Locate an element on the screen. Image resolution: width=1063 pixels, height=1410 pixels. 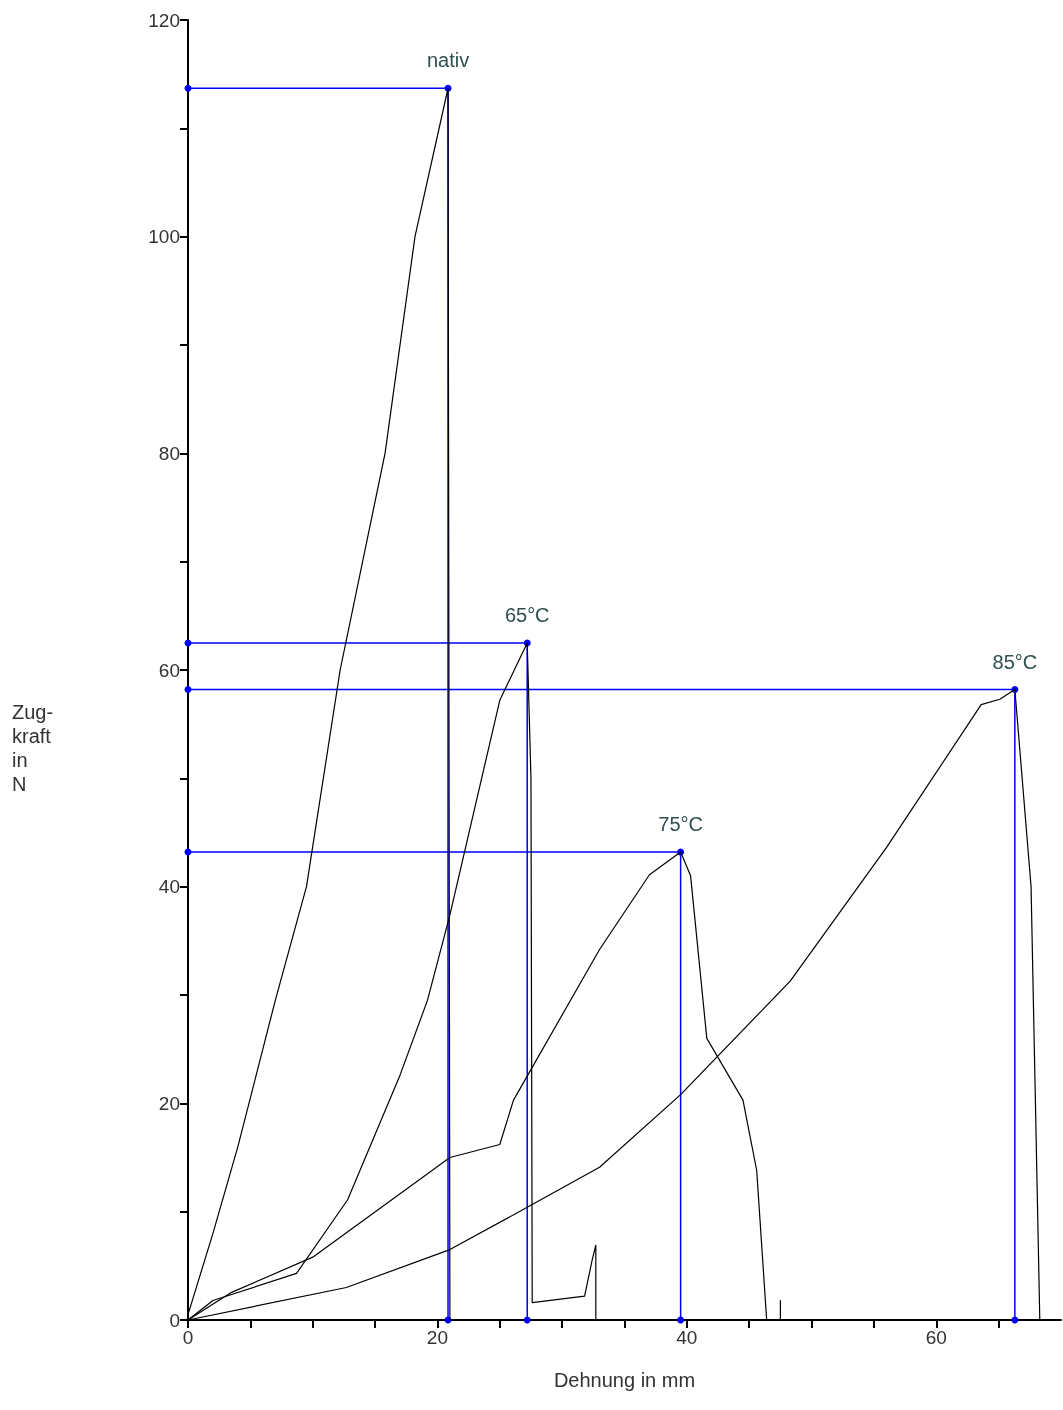
y-tick-label: 0 is located at coordinates (174, 1320).